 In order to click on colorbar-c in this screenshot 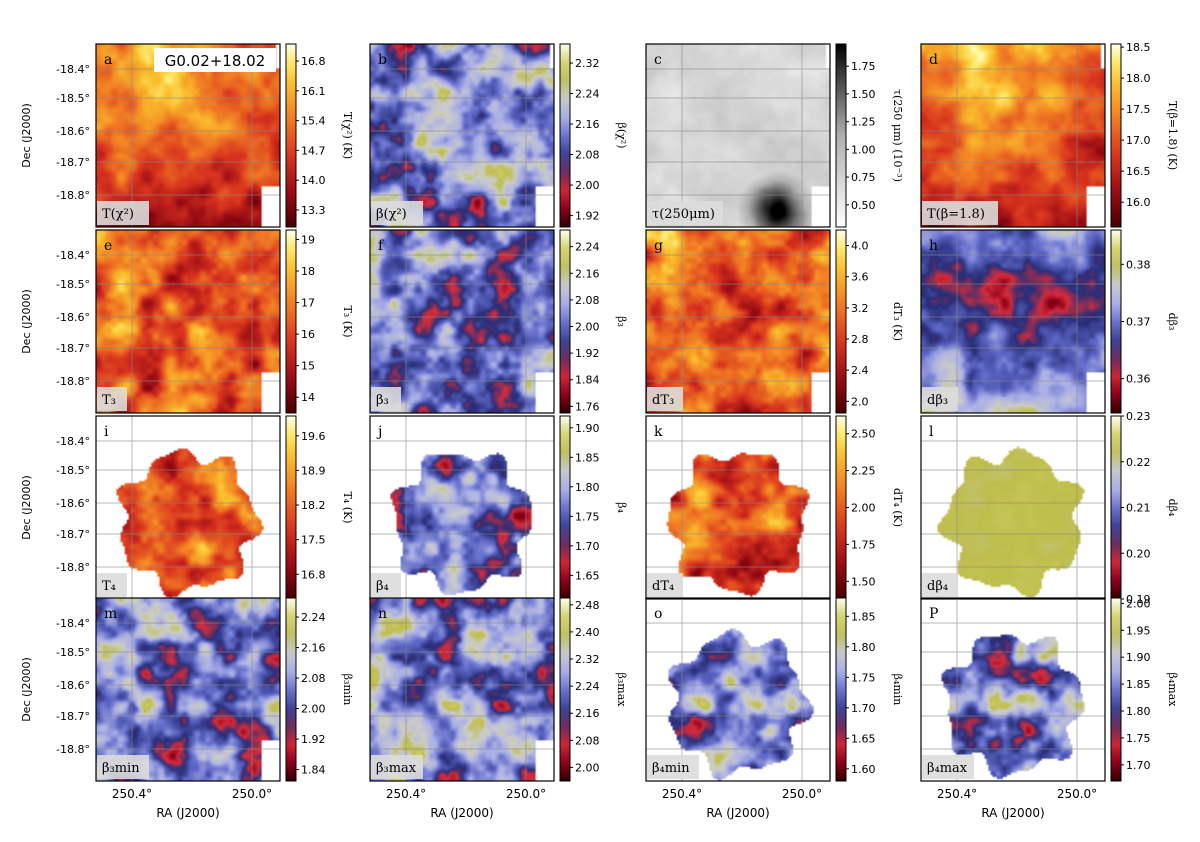, I will do `click(841, 135)`.